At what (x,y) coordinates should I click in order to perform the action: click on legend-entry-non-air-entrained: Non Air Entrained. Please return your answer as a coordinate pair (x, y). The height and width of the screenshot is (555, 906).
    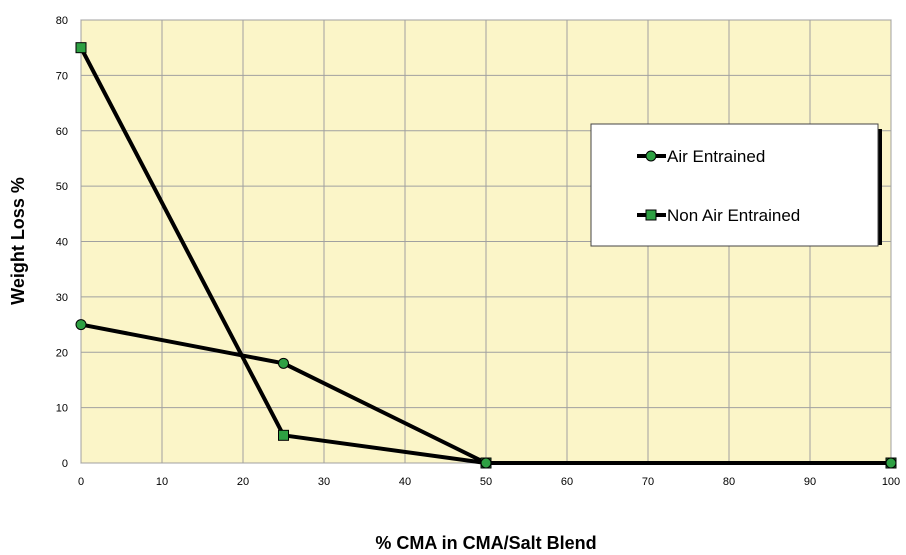
    Looking at the image, I should click on (718, 215).